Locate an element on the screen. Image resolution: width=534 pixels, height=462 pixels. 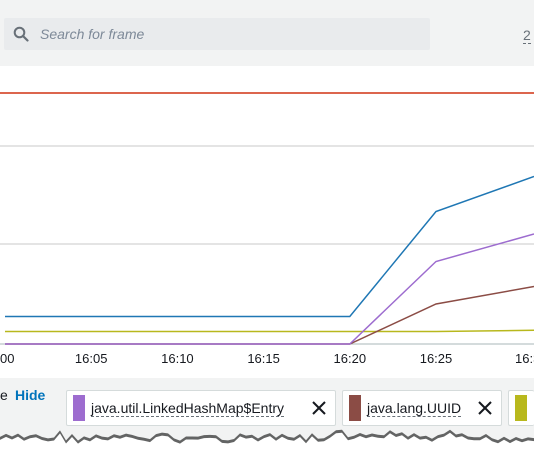
legend-item-linkedhashmap-entry: java.util.LinkedHashMap$Entry is located at coordinates (201, 408).